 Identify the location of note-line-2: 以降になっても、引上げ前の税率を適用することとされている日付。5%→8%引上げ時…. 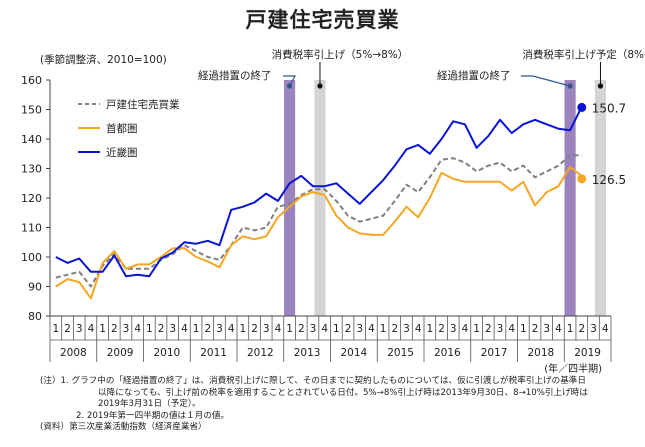
(343, 392).